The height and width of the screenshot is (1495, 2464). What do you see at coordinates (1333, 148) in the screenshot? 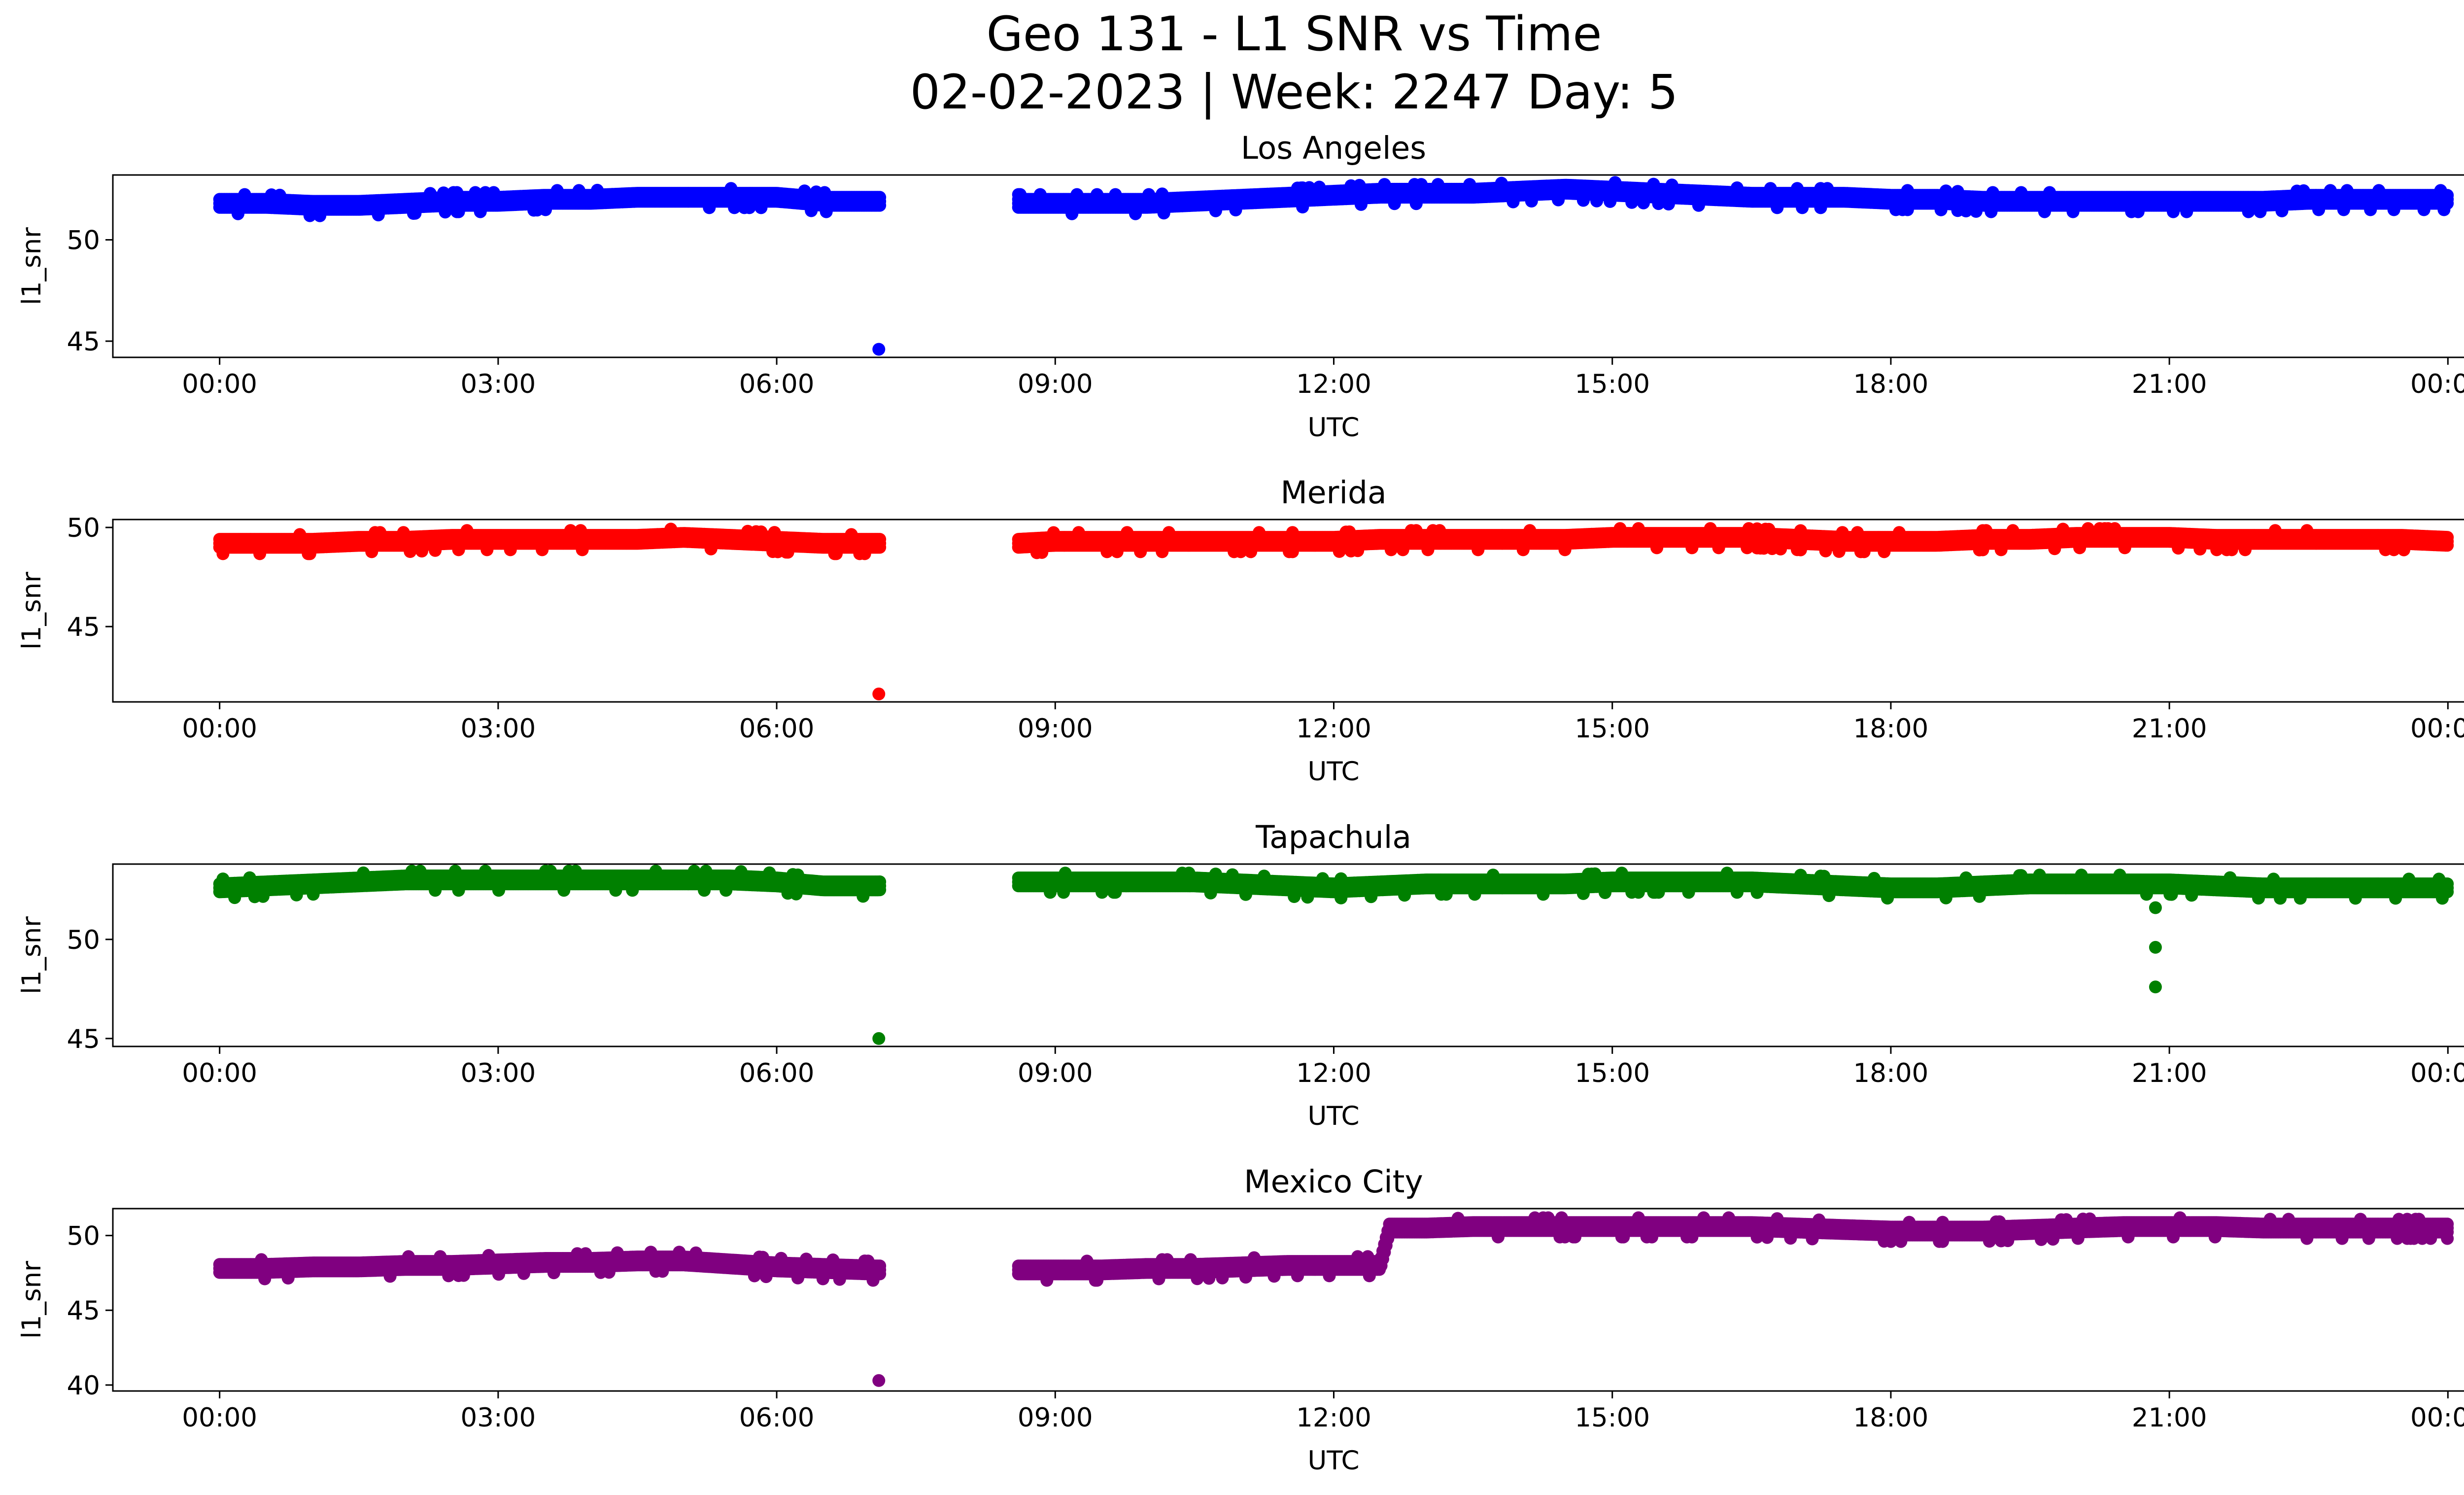
I see `subplot-title: Los Angeles` at bounding box center [1333, 148].